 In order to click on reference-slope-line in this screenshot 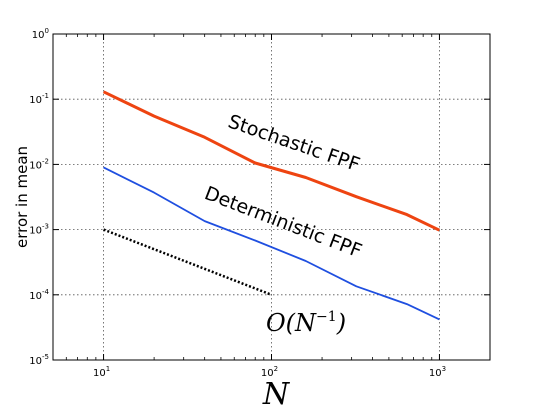, I will do `click(187, 262)`.